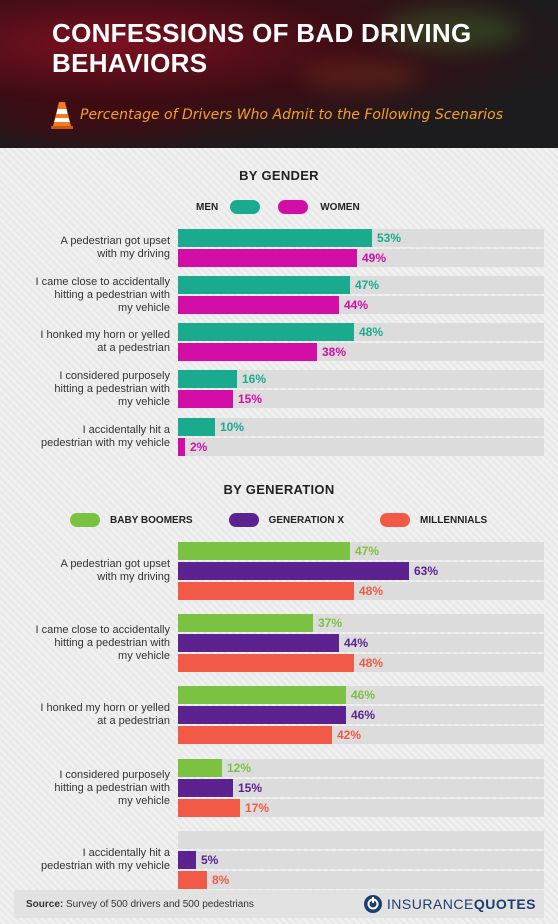  Describe the element at coordinates (279, 175) in the screenshot. I see `gender-section-title: BY GENDER` at that location.